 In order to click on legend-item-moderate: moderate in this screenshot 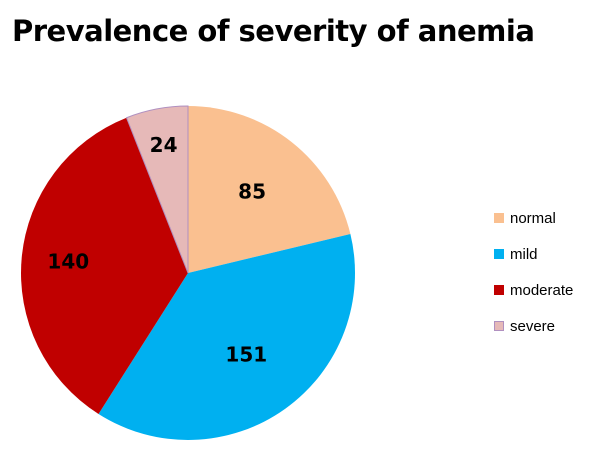, I will do `click(533, 290)`.